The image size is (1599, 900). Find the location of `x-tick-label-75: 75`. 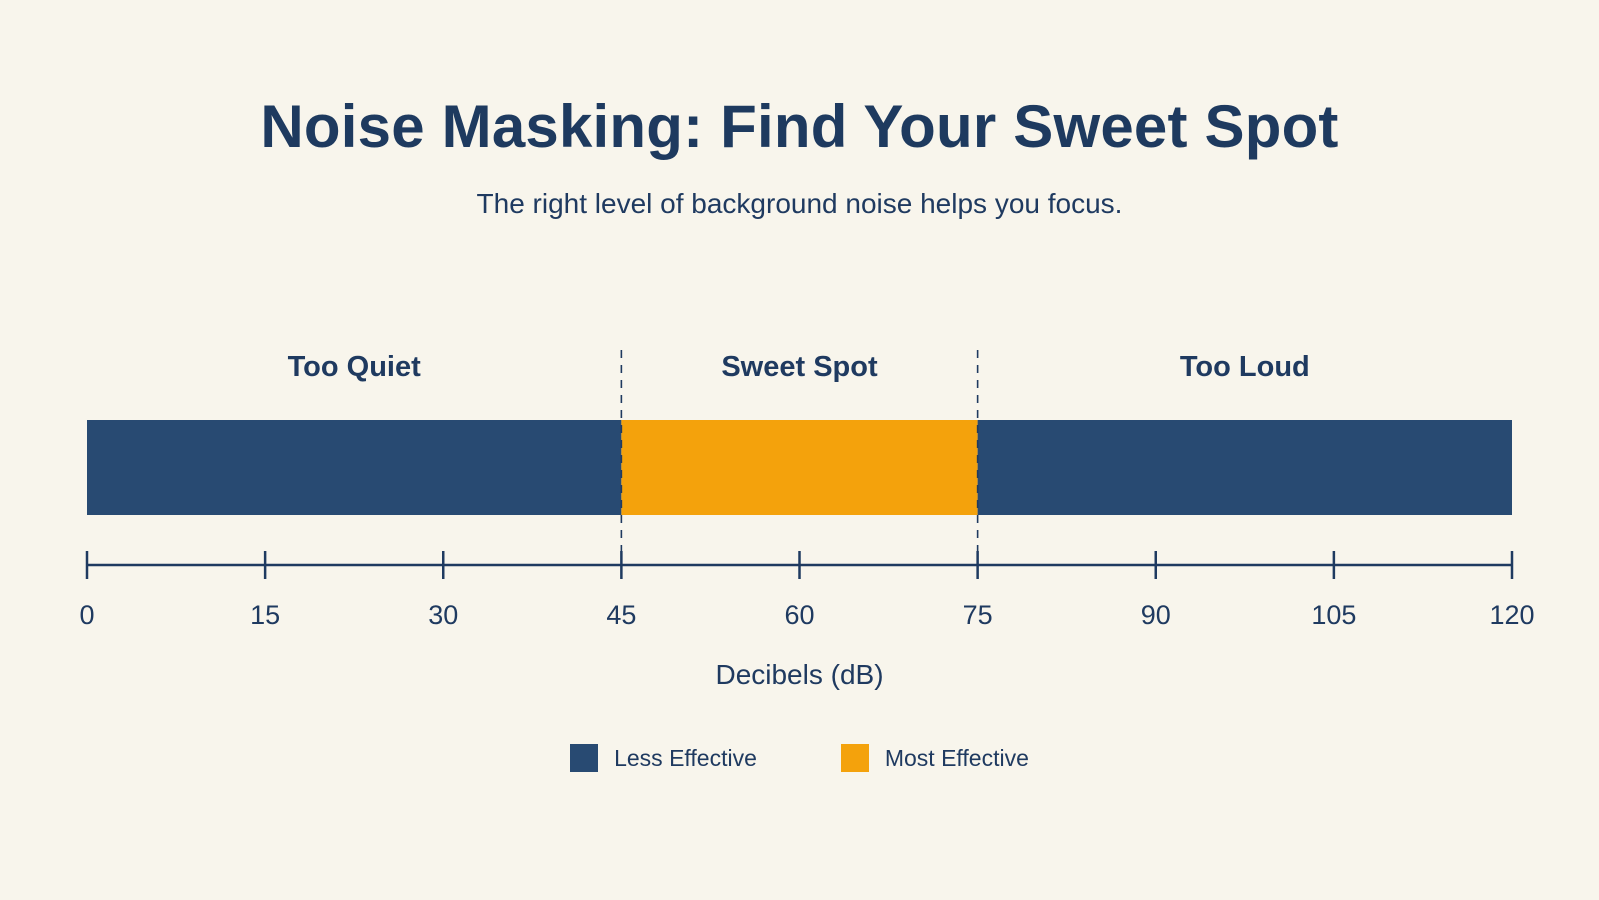

x-tick-label-75: 75 is located at coordinates (978, 615).